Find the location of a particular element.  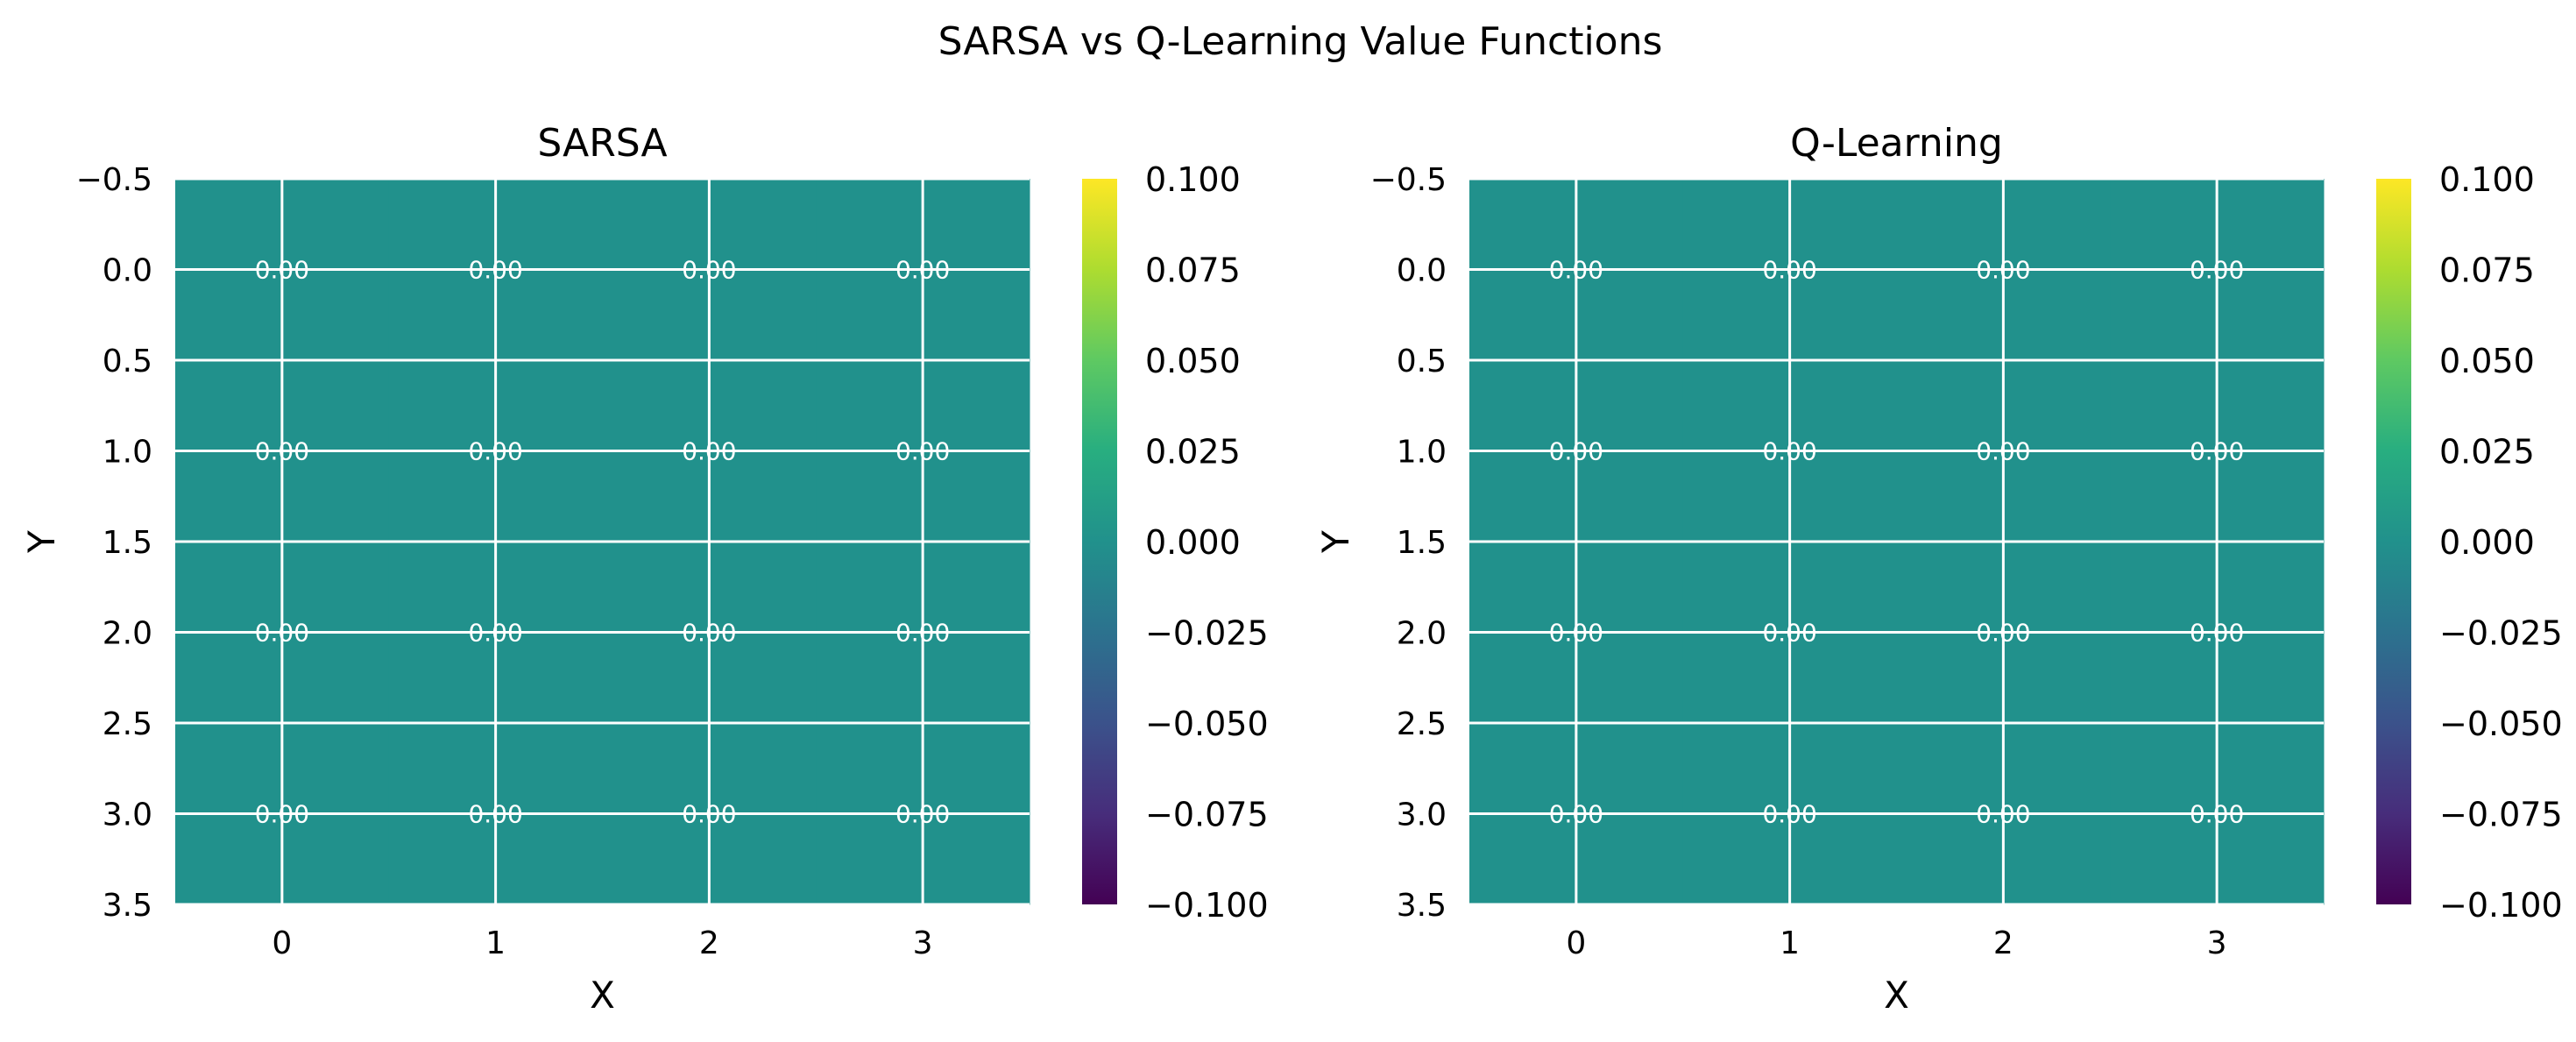

panel-title: SARSA is located at coordinates (602, 143).